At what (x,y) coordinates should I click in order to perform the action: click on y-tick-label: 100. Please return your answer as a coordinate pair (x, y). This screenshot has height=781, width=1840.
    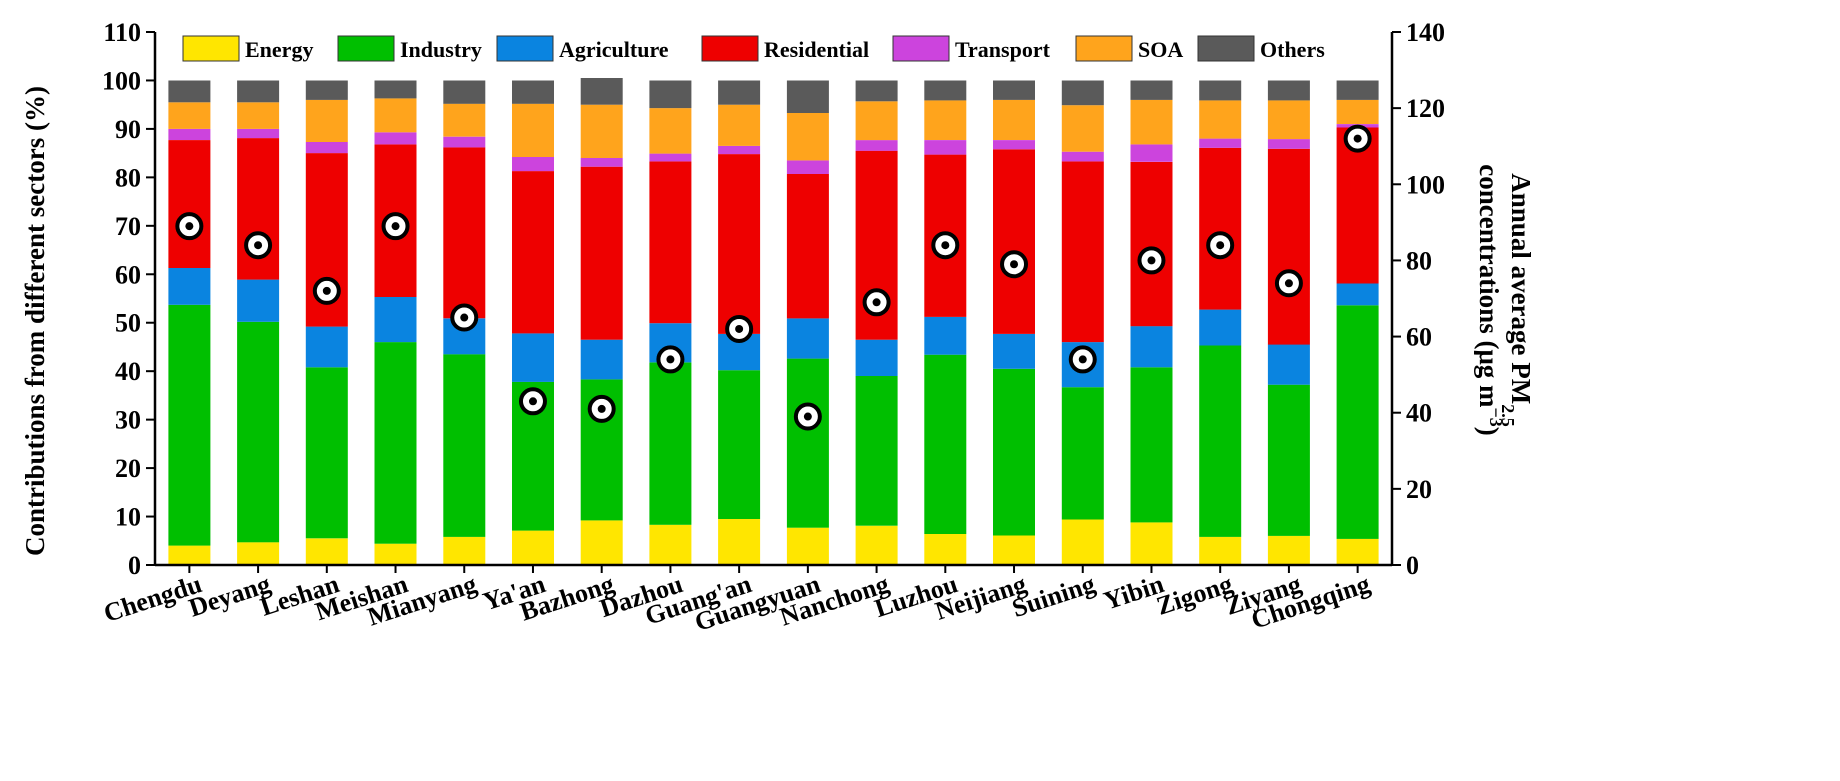
    Looking at the image, I should click on (121, 80).